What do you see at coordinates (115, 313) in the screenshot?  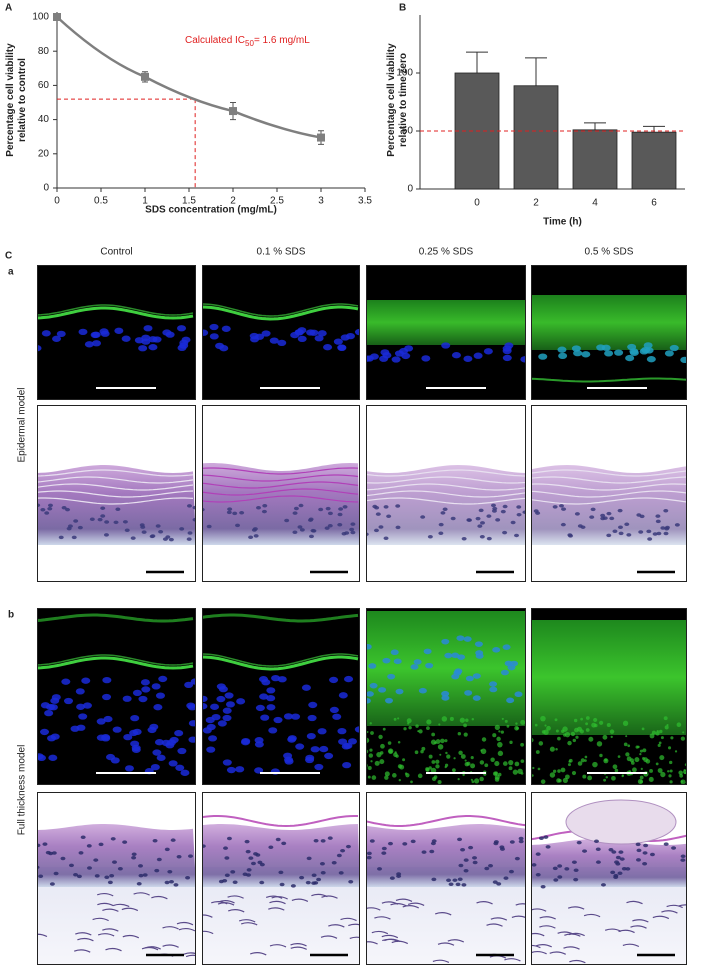 I see `stratum-corneum` at bounding box center [115, 313].